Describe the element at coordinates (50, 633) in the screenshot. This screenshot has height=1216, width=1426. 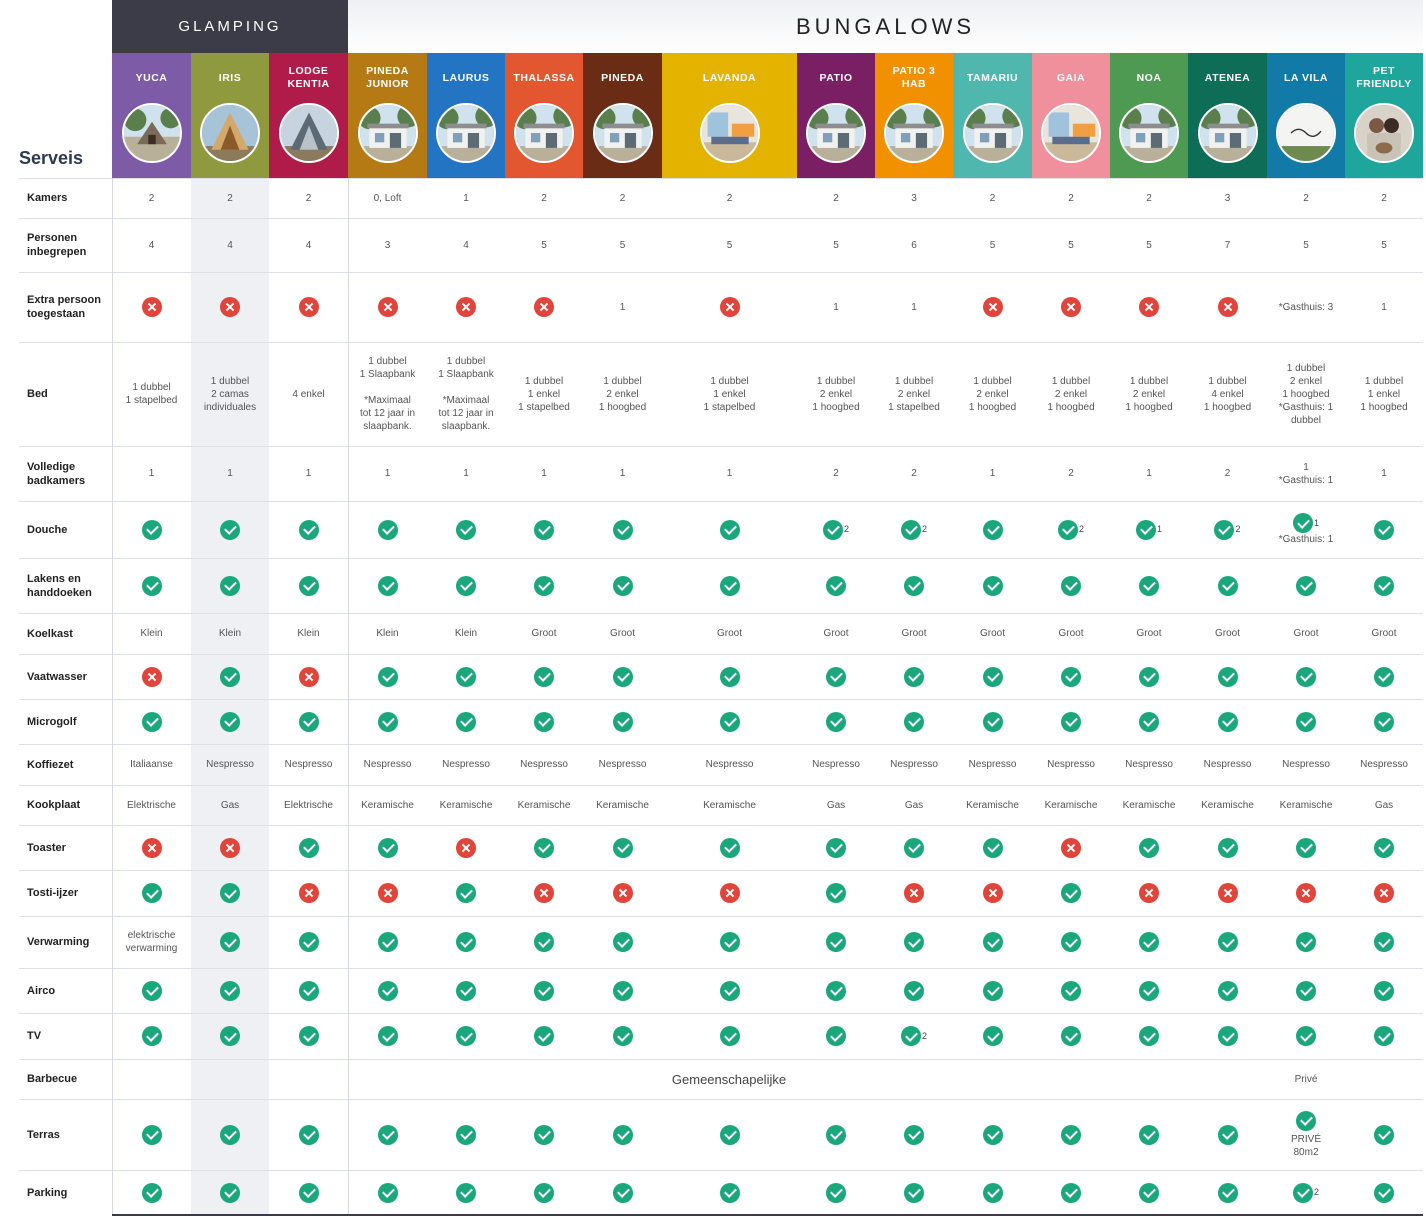
I see `row-label: Koelkast` at that location.